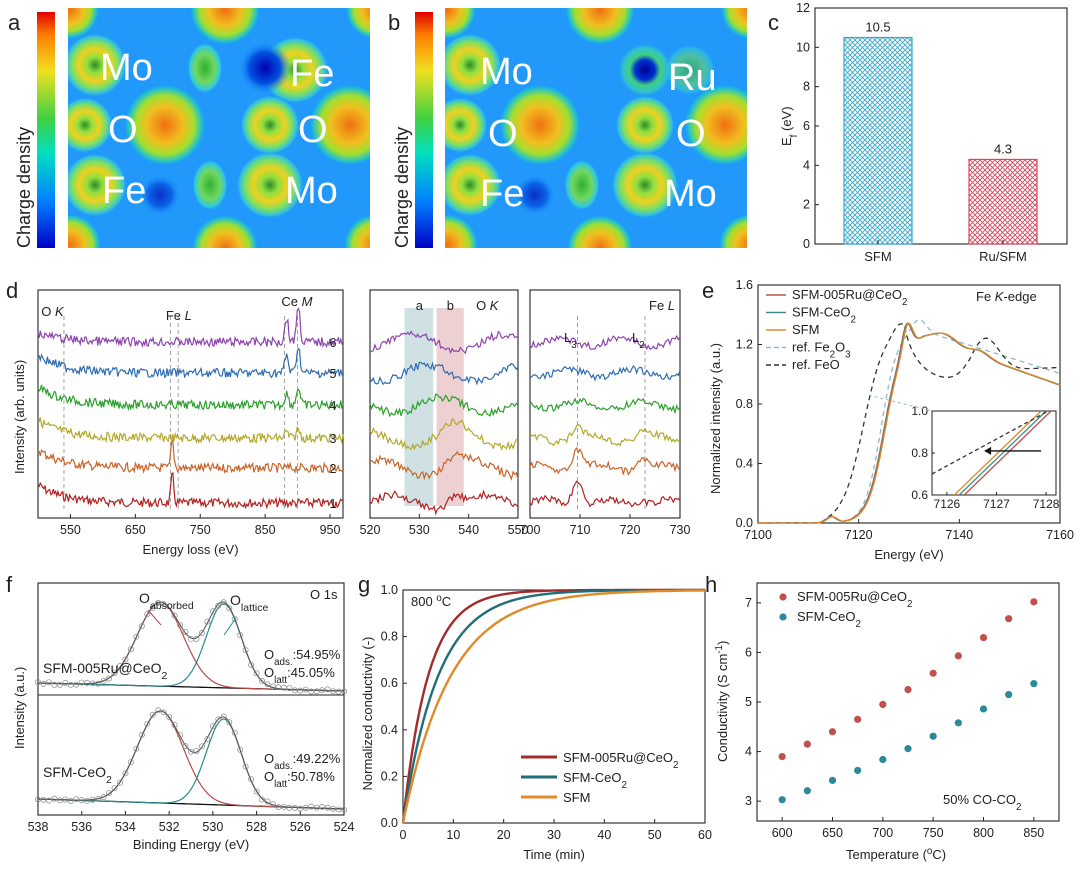  What do you see at coordinates (882, 833) in the screenshot?
I see `h-xtick-label: 700` at bounding box center [882, 833].